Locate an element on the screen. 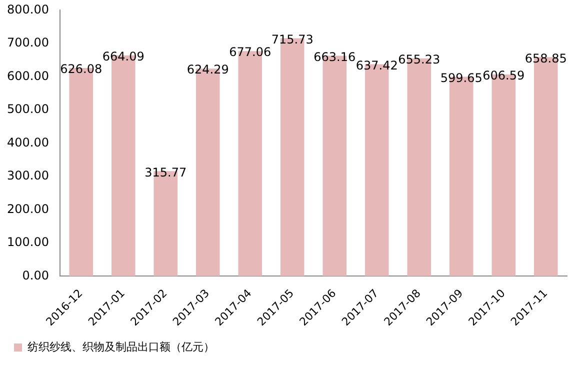  y-tick-label: 400.00 is located at coordinates (27, 142).